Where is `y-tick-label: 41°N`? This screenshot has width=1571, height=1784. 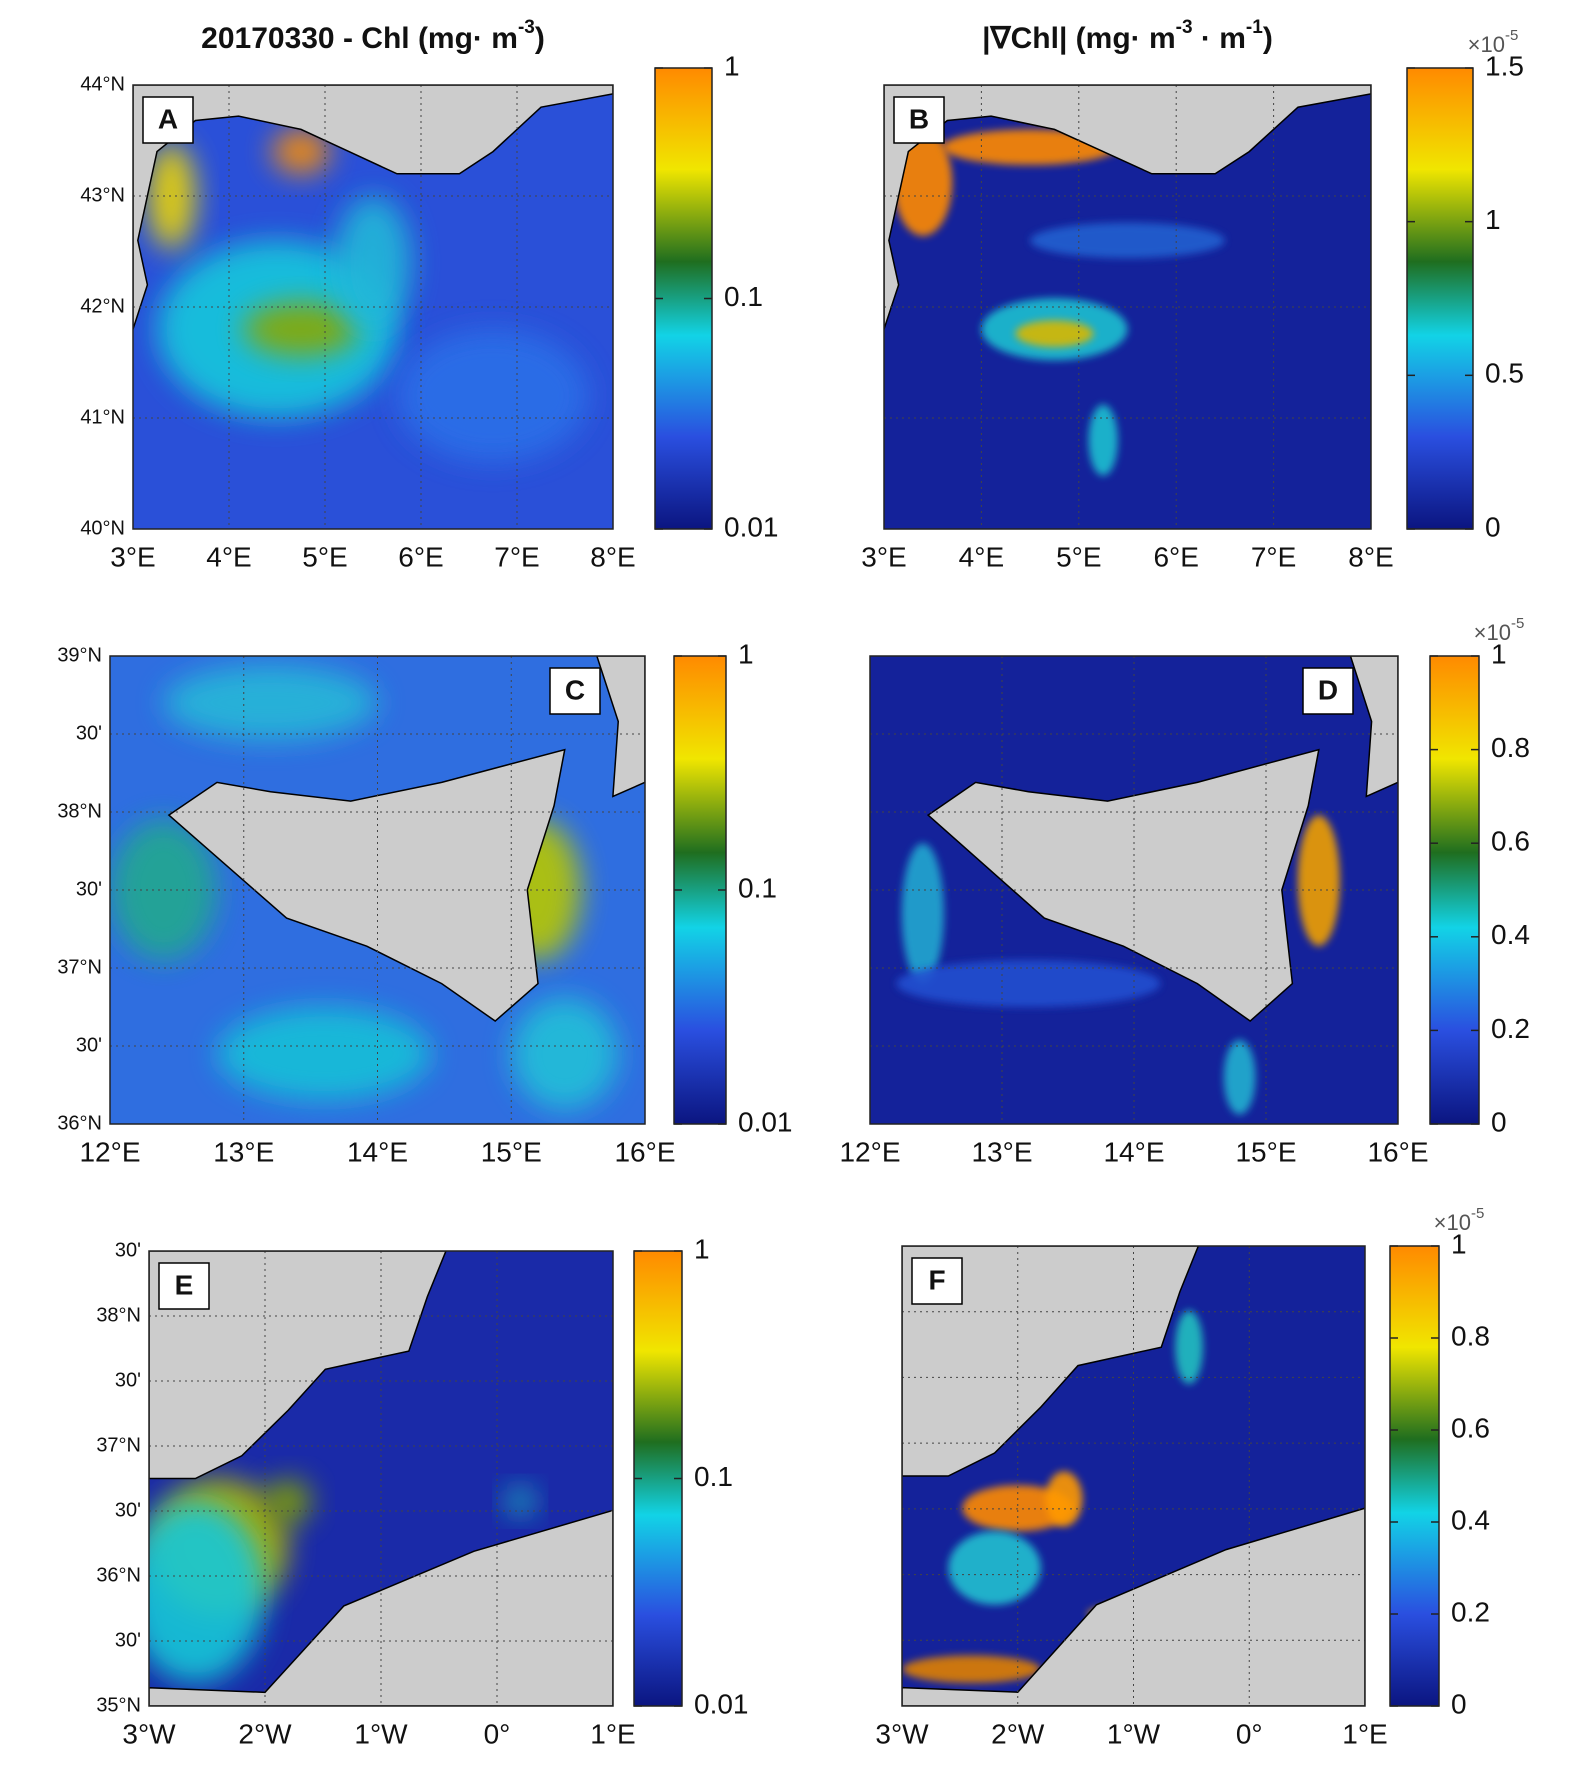 y-tick-label: 41°N is located at coordinates (102, 417).